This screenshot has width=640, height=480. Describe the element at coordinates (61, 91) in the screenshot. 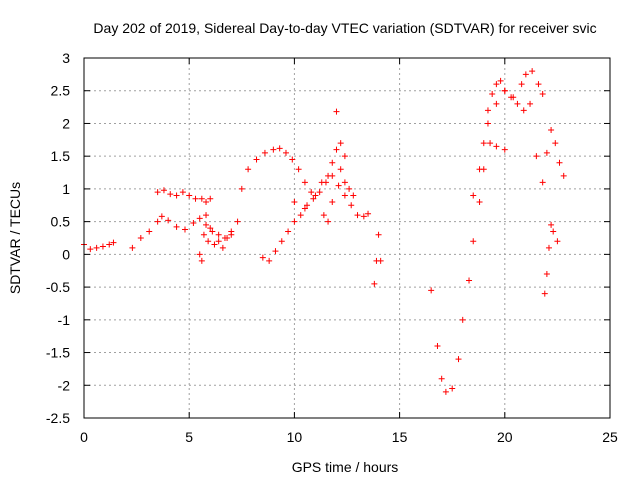

I see `y-tick-label: 2.5` at that location.